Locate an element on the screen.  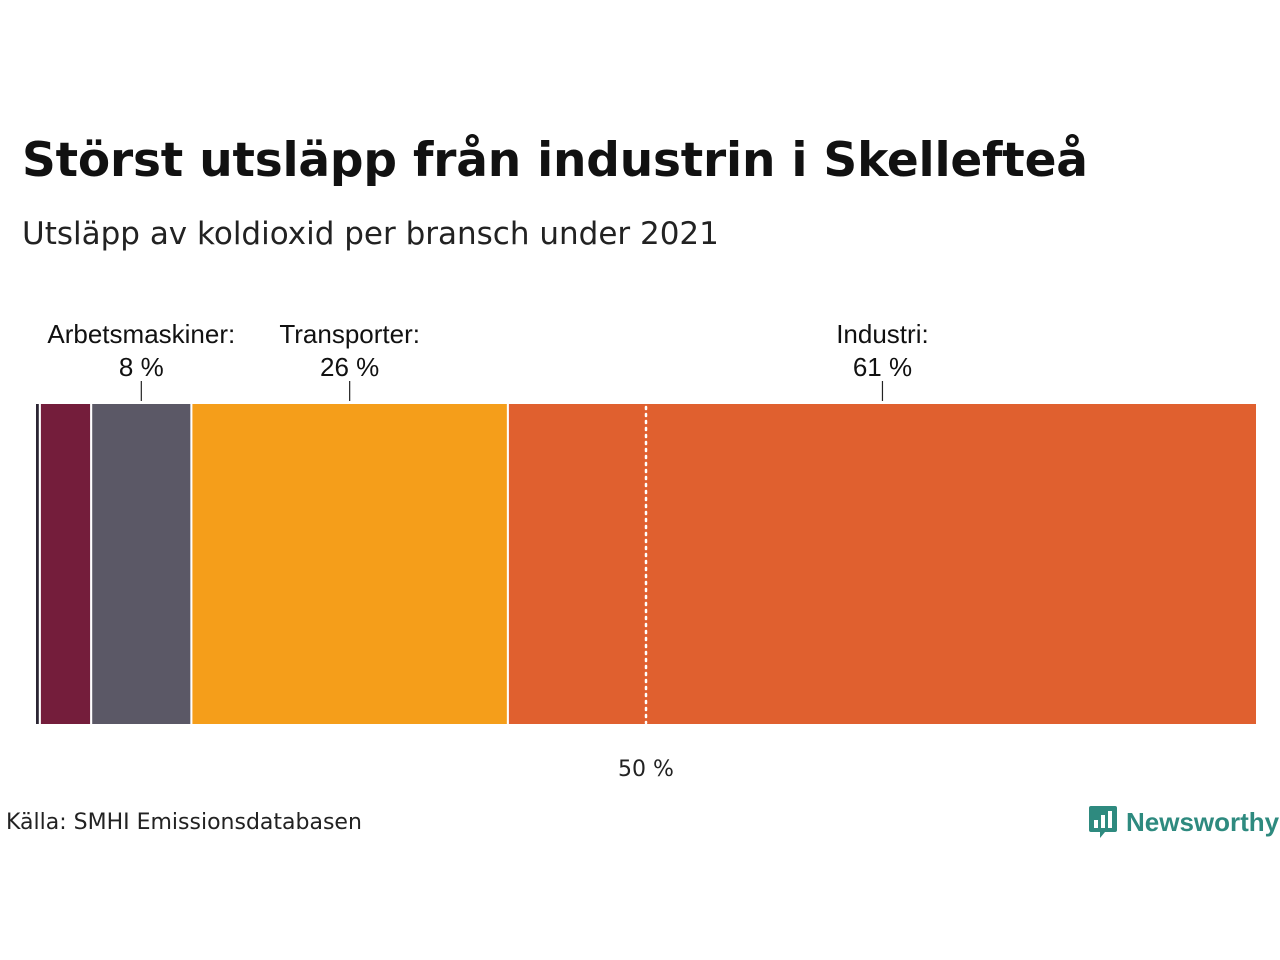
brand-logo: Newsworthy is located at coordinates (1183, 822).